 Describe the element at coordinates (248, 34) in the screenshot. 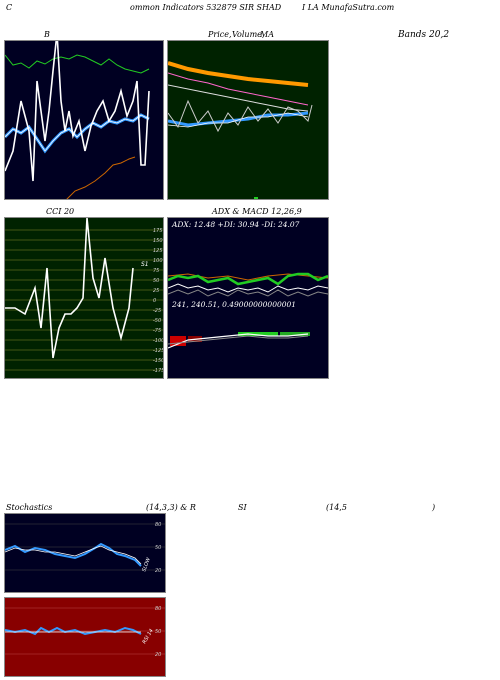

I see `price-title-b: Volume,` at that location.